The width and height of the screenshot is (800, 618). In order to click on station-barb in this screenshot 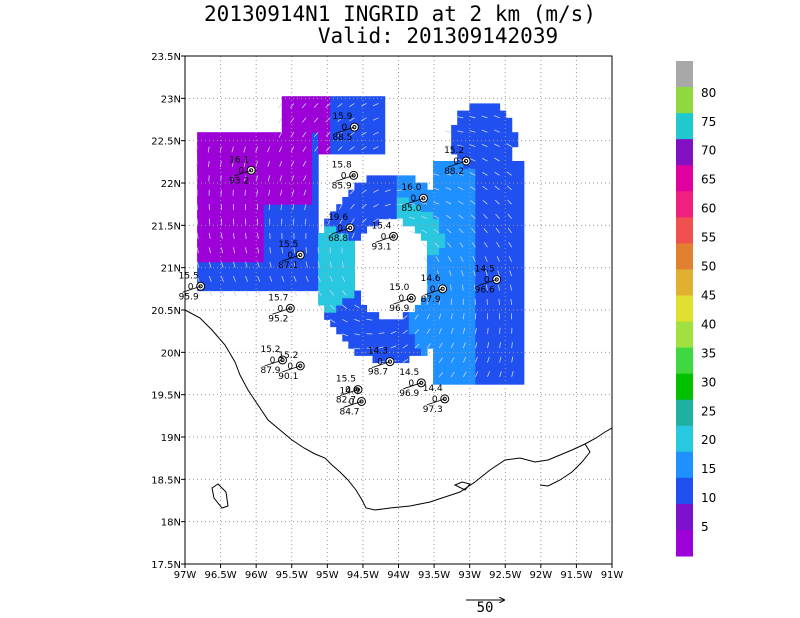, I will do `click(402, 301)`.